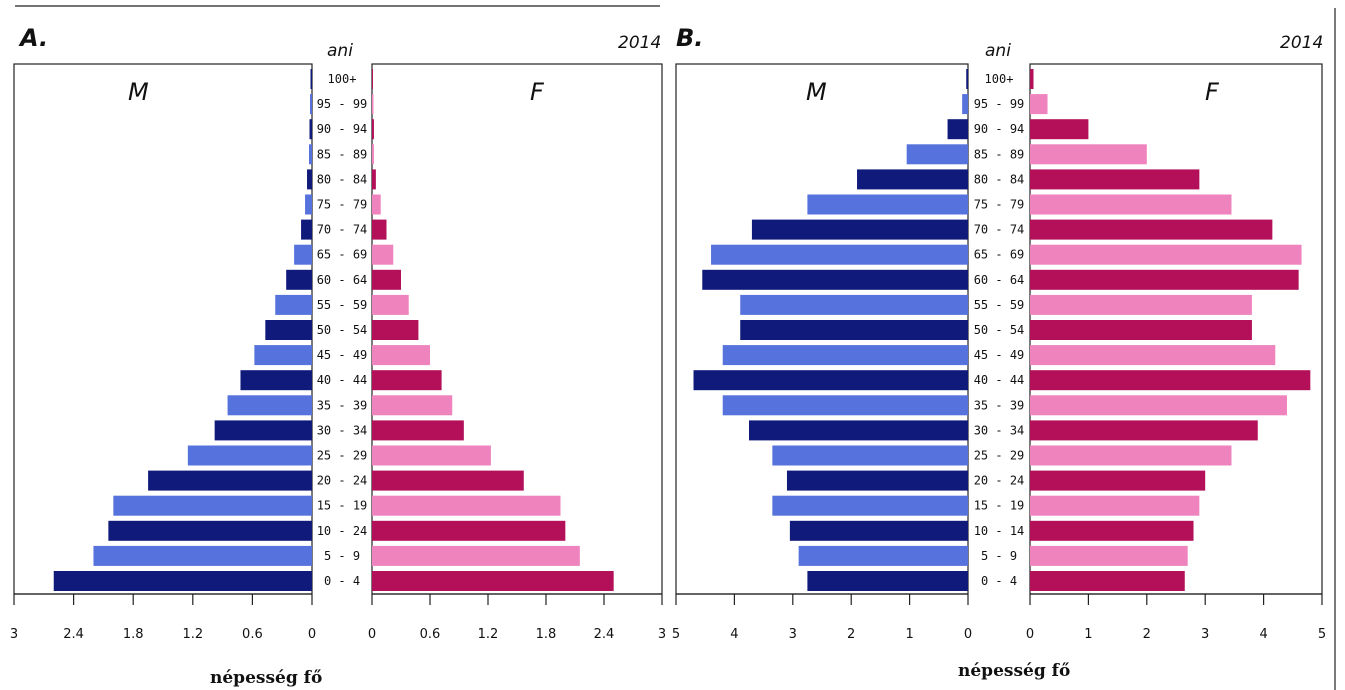 This screenshot has width=1345, height=690. I want to click on panel-b-ticks: 5 4 3 2 1 0 0 1 2 3 4 5, so click(999, 617).